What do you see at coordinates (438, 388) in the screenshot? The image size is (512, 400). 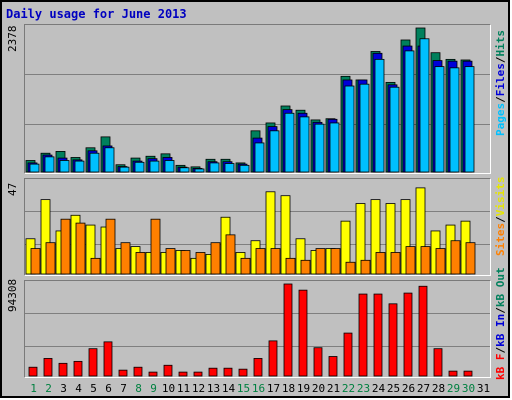 I see `x-tick-label: 28` at bounding box center [438, 388].